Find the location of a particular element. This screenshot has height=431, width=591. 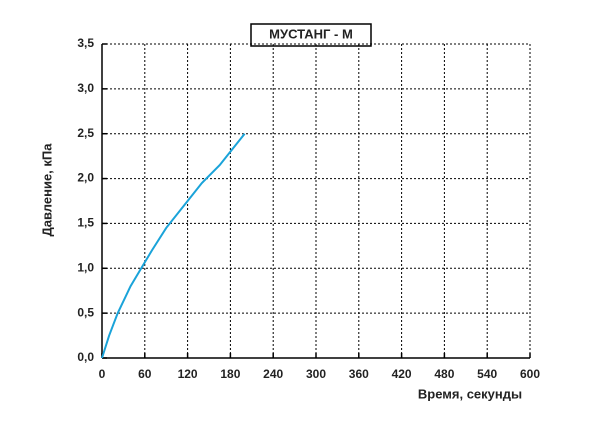

x-tick-label: 300 is located at coordinates (316, 374).